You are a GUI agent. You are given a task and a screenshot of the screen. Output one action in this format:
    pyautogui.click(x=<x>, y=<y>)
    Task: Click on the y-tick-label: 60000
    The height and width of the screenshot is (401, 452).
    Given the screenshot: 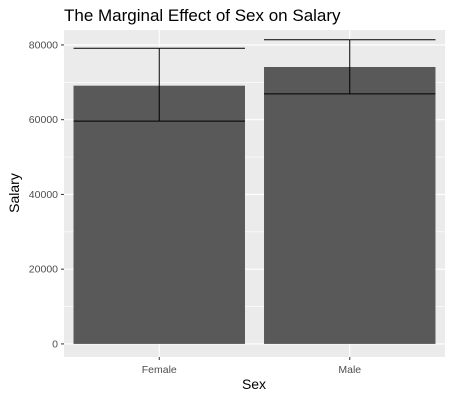 What is the action you would take?
    pyautogui.click(x=43, y=120)
    